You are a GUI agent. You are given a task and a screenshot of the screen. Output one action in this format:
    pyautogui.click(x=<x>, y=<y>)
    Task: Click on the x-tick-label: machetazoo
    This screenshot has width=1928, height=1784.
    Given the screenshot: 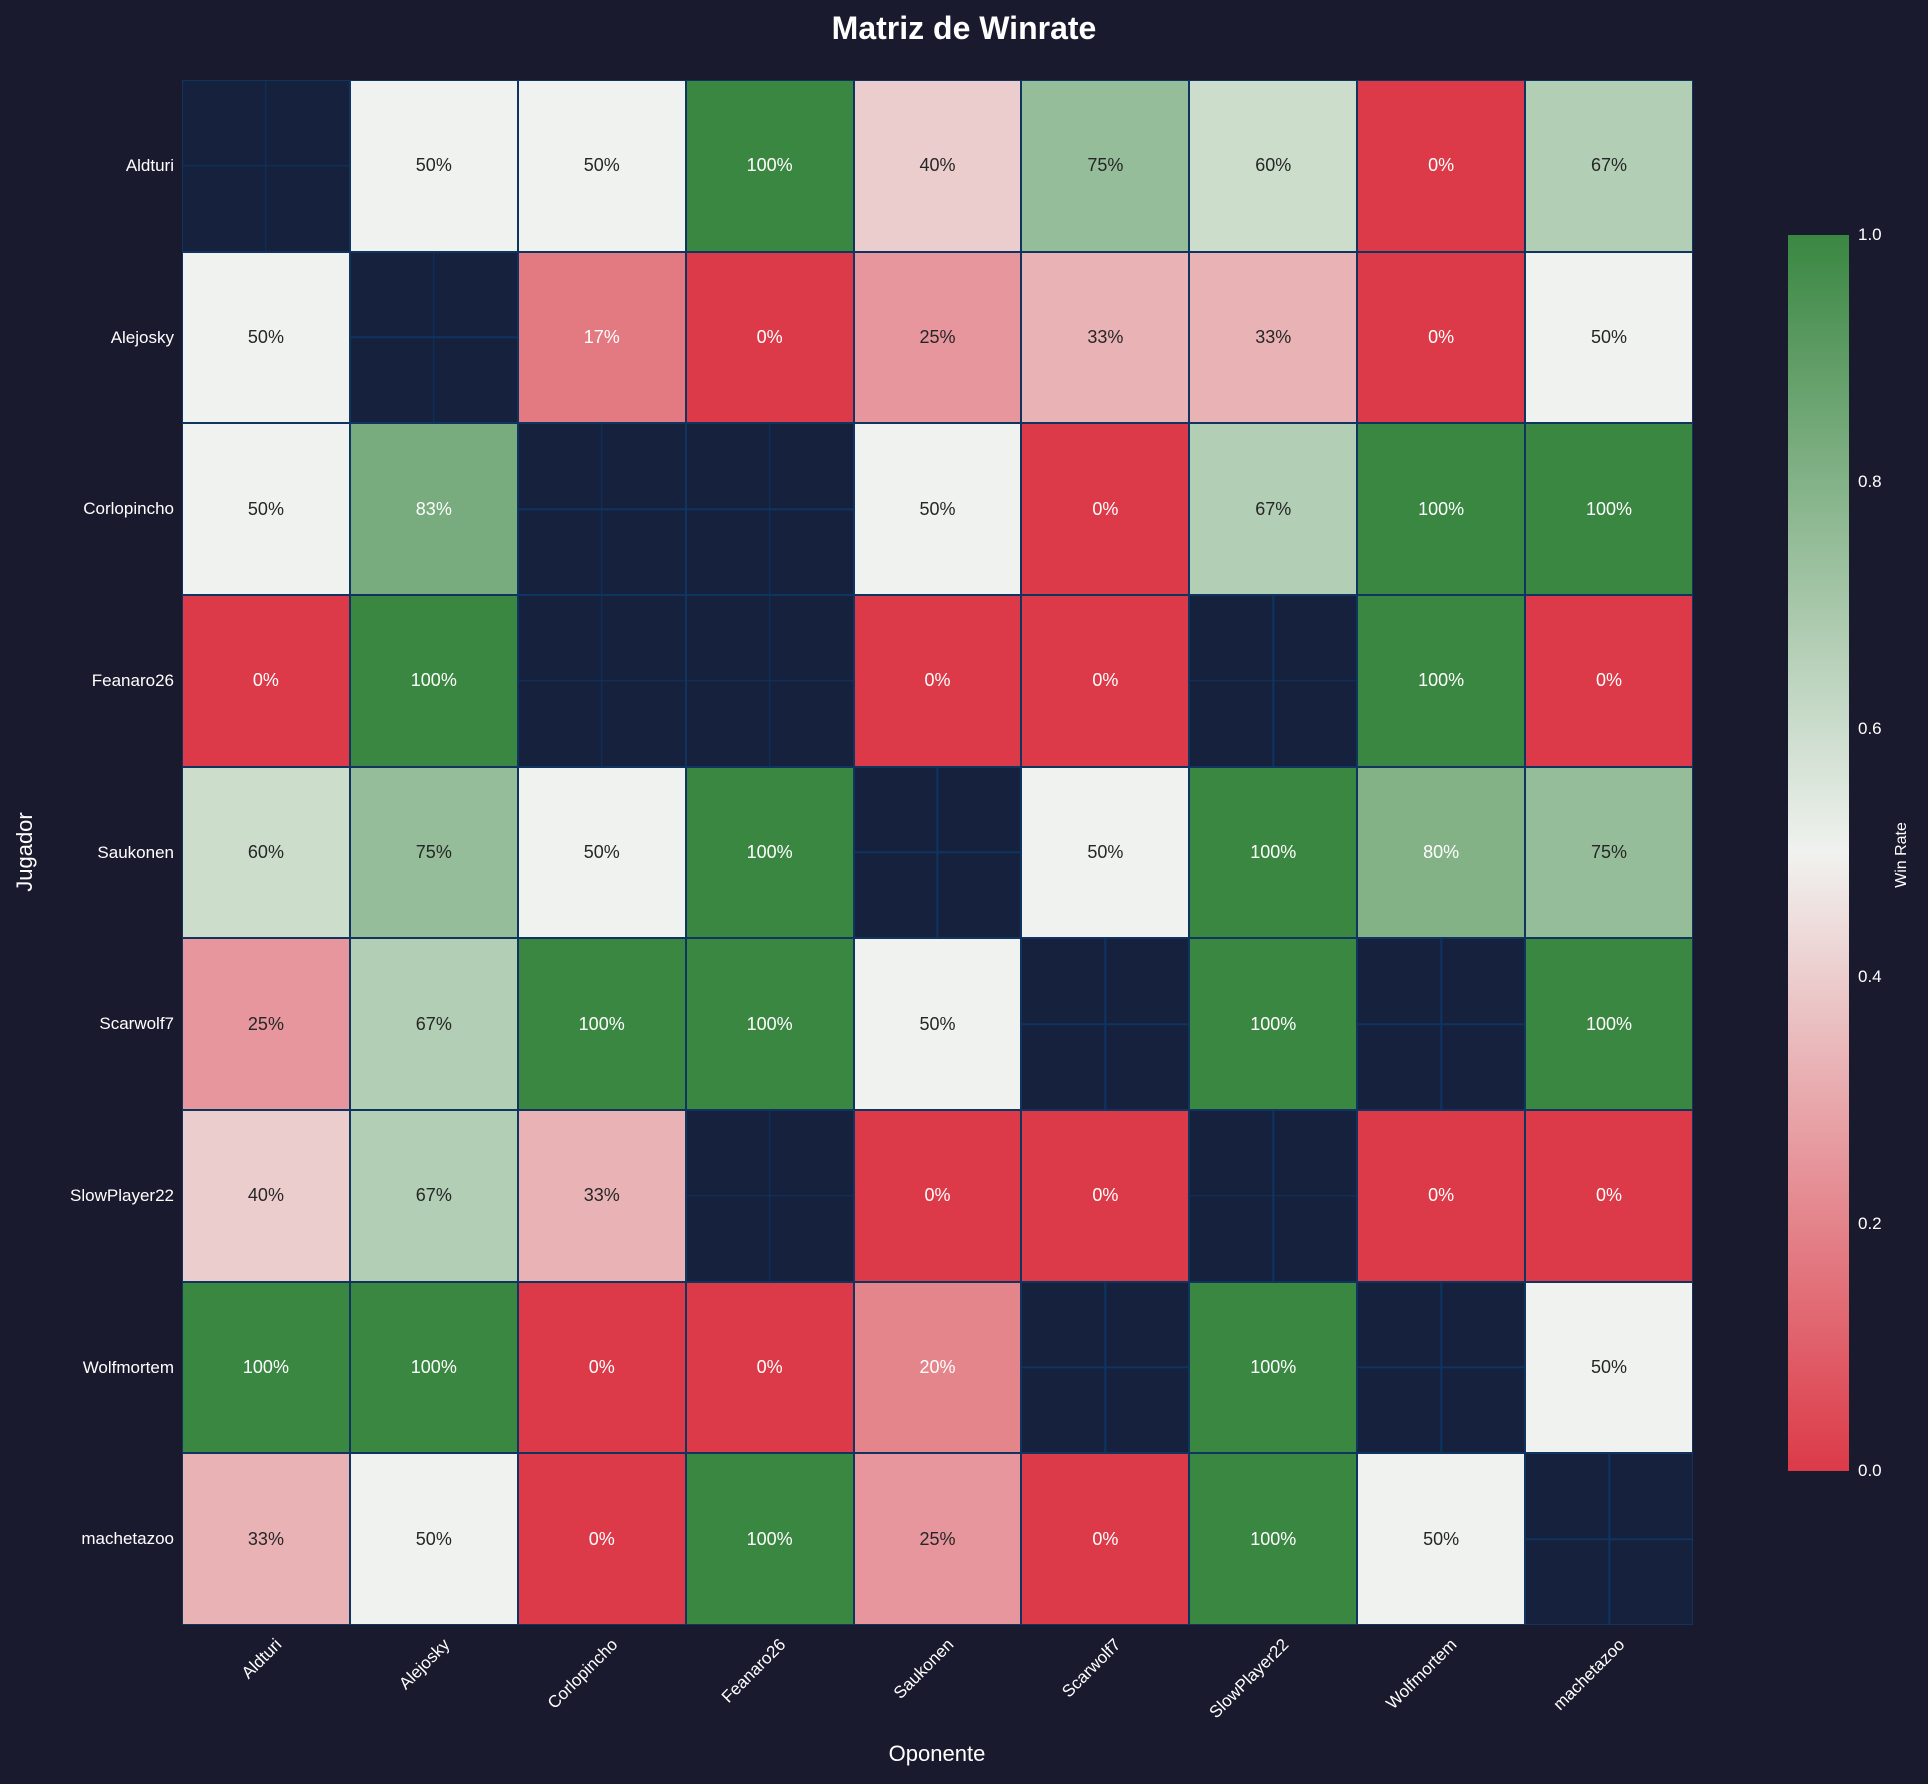 What is the action you would take?
    pyautogui.click(x=1589, y=1674)
    